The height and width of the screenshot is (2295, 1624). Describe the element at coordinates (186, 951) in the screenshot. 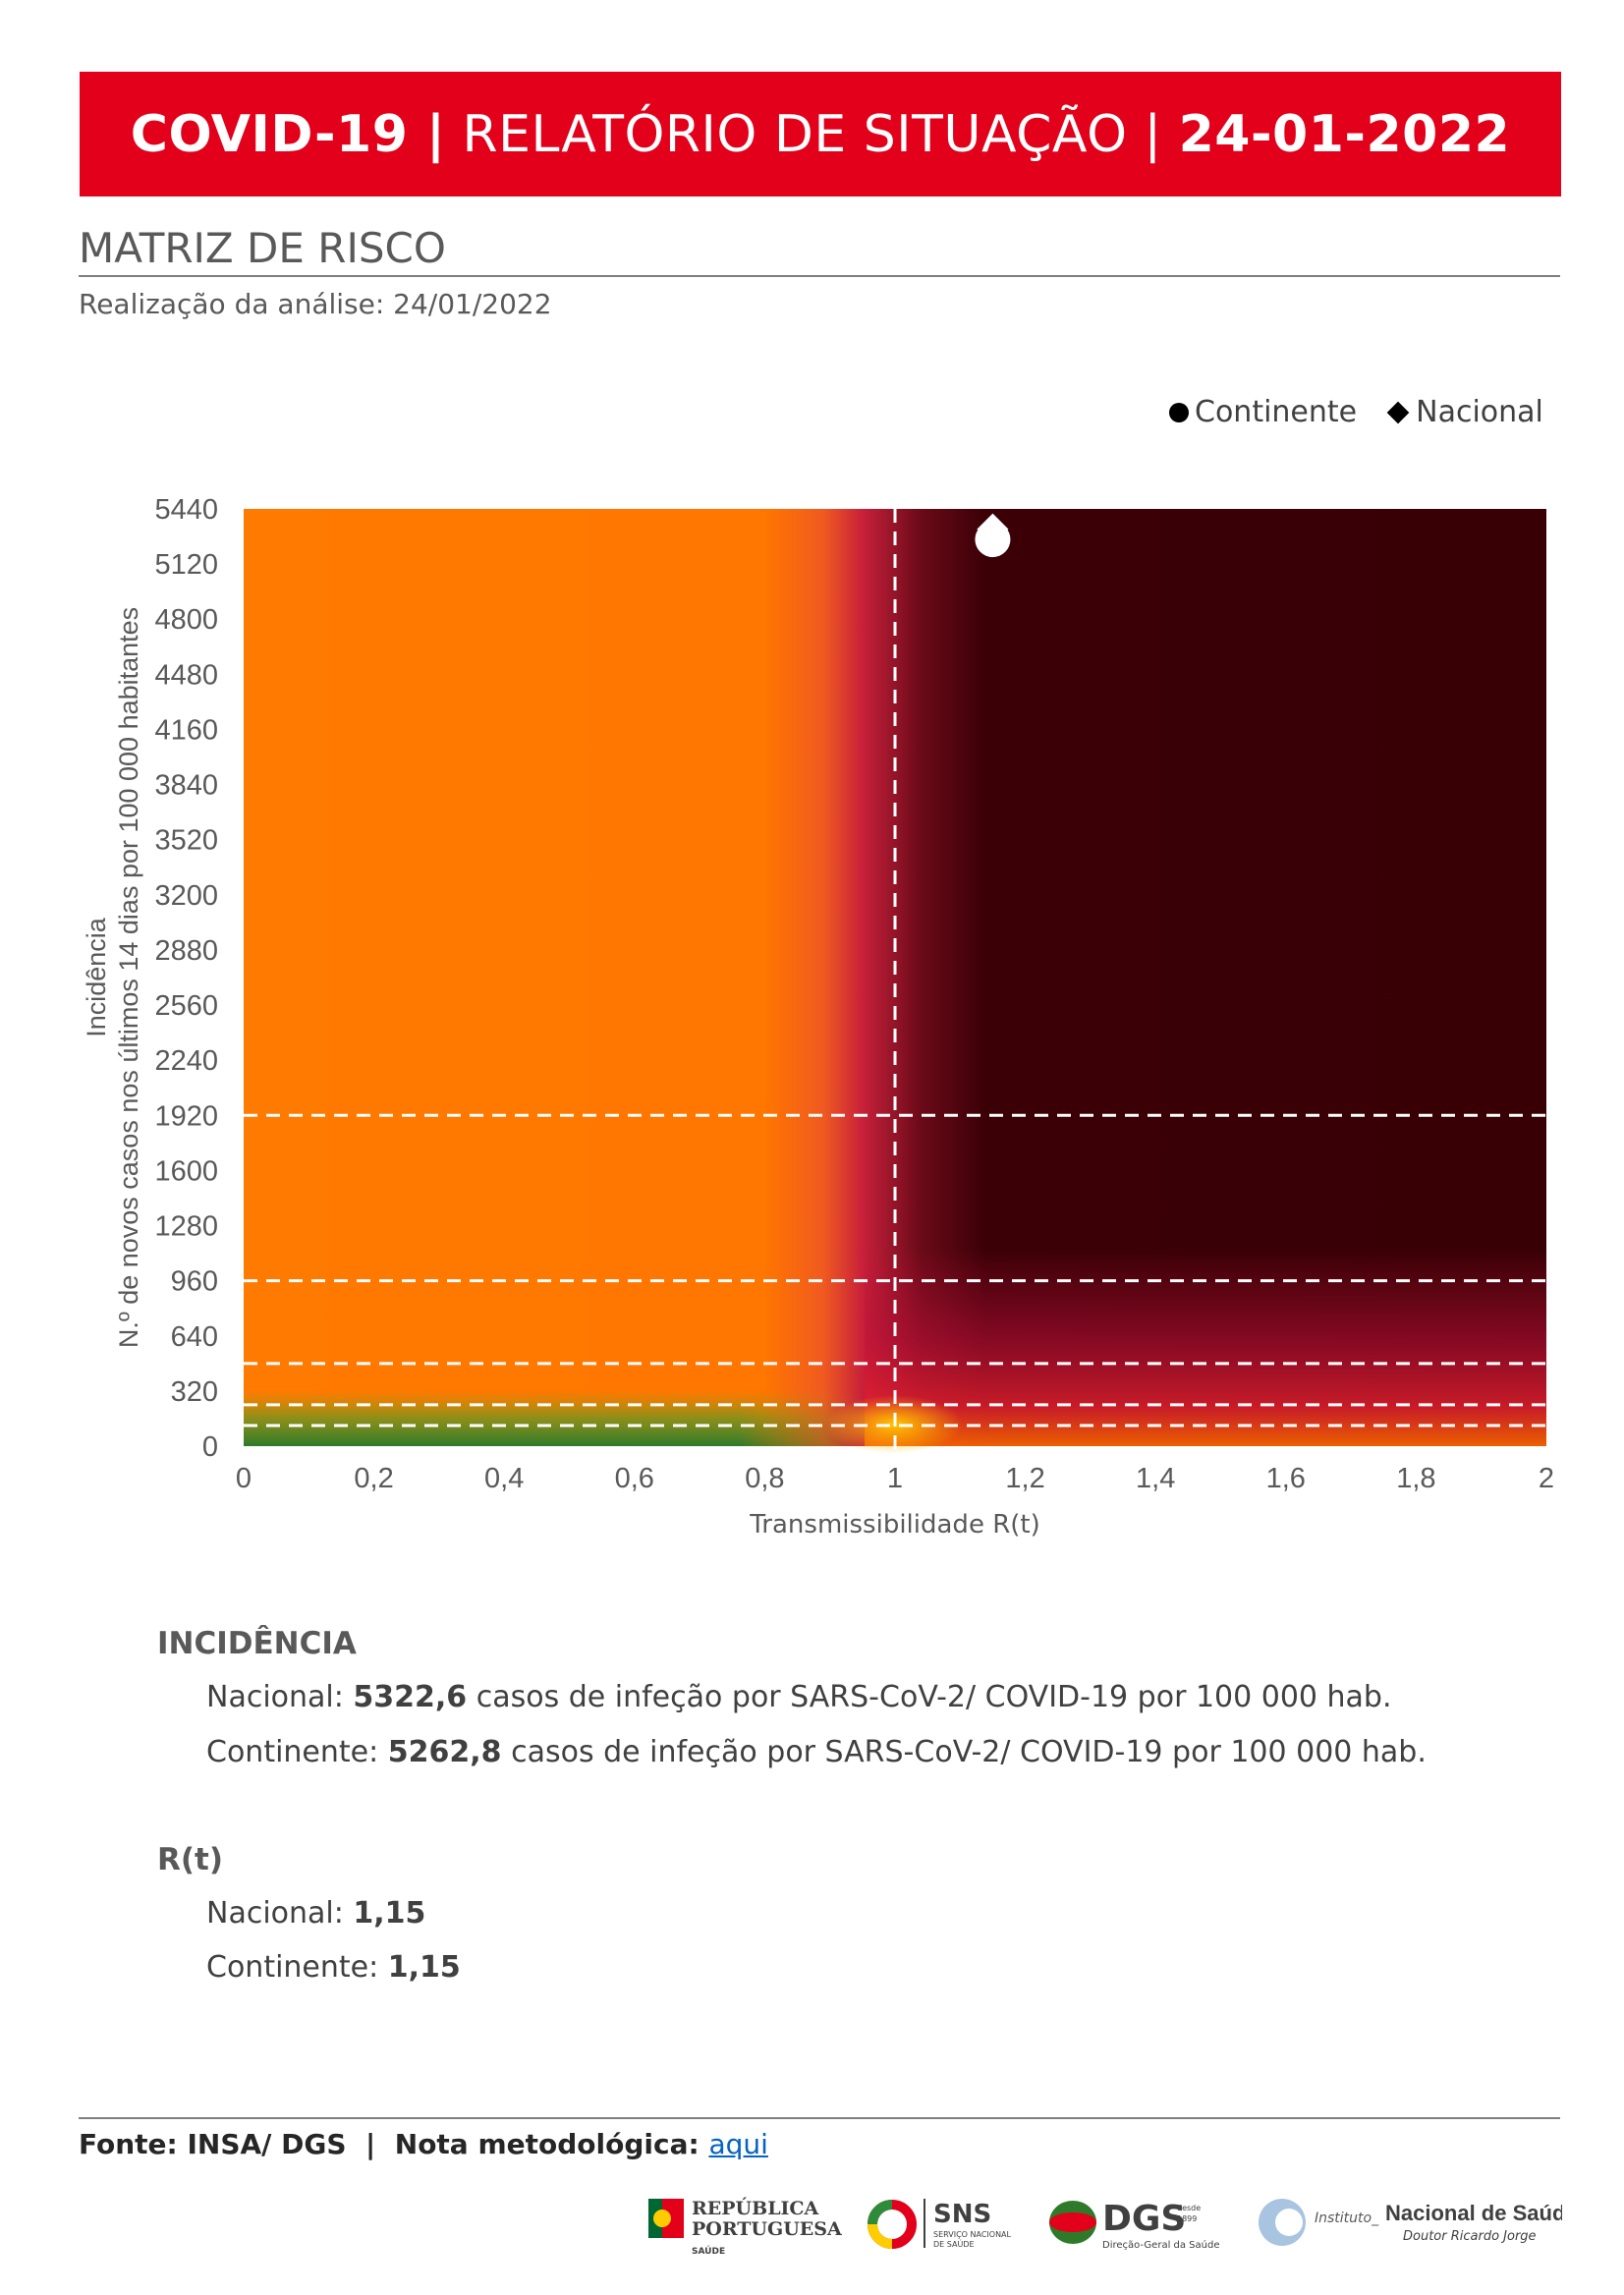

I see `y-tick-label: 2880` at that location.